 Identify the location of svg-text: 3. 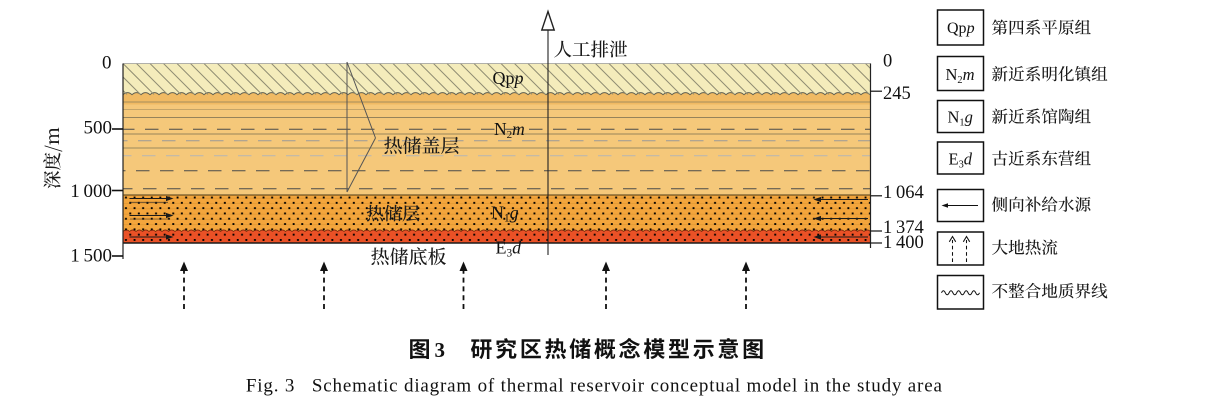
(440, 350).